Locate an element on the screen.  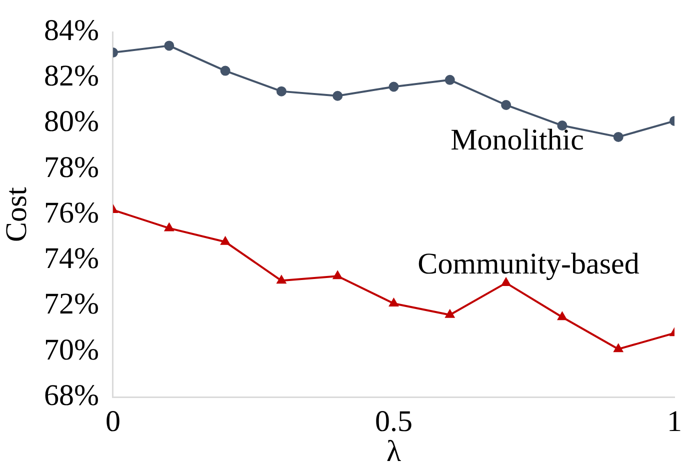
y-tick-label: 84% is located at coordinates (71, 30).